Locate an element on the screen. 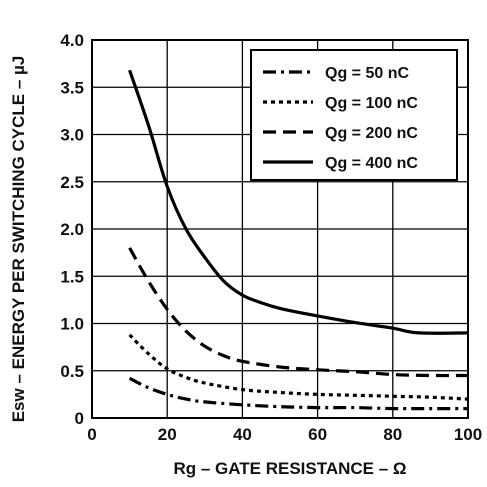 The width and height of the screenshot is (487, 487). legend-label: Qg = 200 nC is located at coordinates (371, 133).